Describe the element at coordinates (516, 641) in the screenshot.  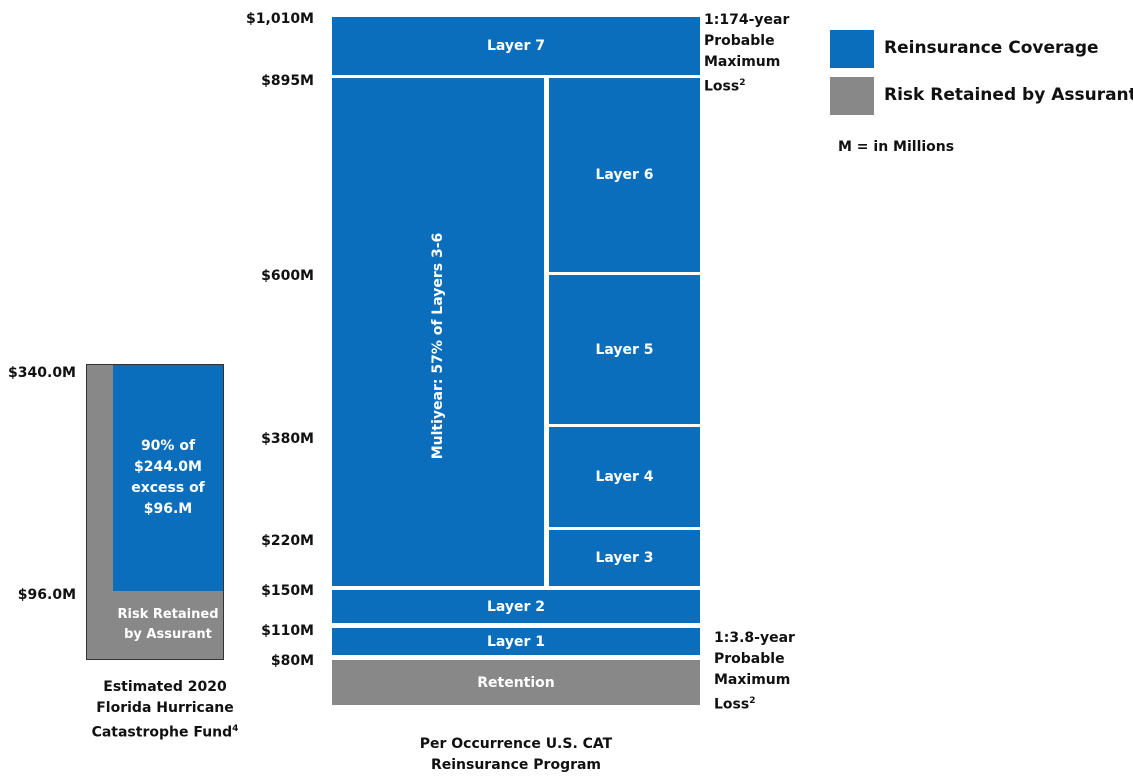
I see `layer-1: Layer 1` at that location.